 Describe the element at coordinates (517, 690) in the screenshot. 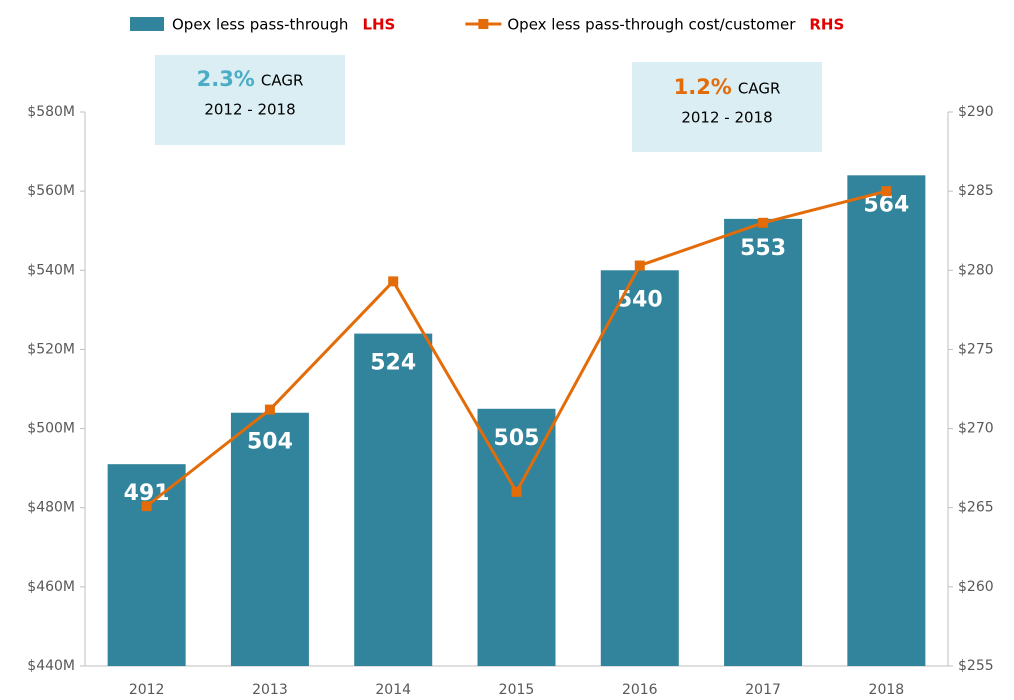

I see `x-tick-label: 2015` at that location.